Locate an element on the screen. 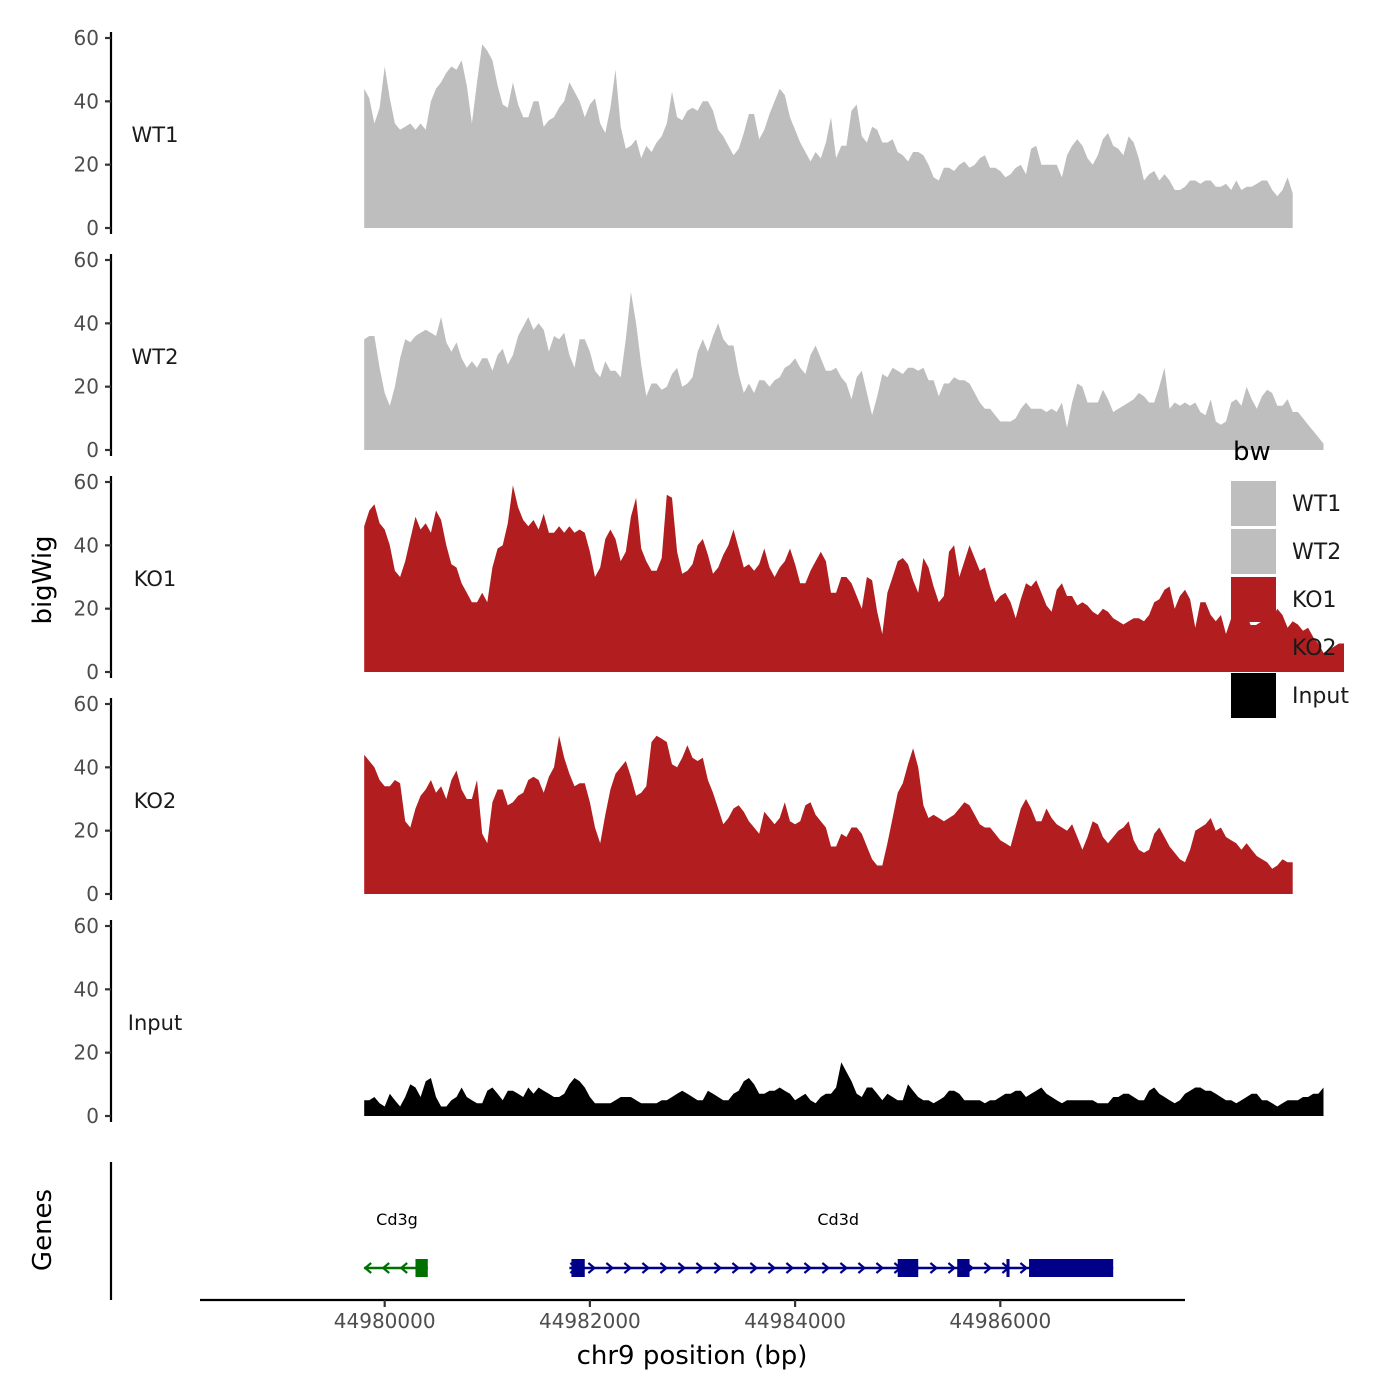  legend: bw WT1 WT2 KO1 KO2 Input is located at coordinates (1290, 577).